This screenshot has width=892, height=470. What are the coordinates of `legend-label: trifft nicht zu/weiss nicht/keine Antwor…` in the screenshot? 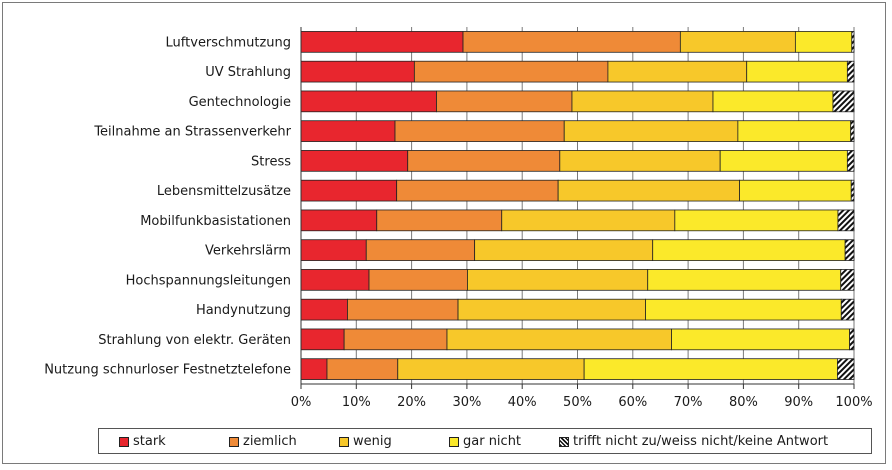 It's located at (701, 441).